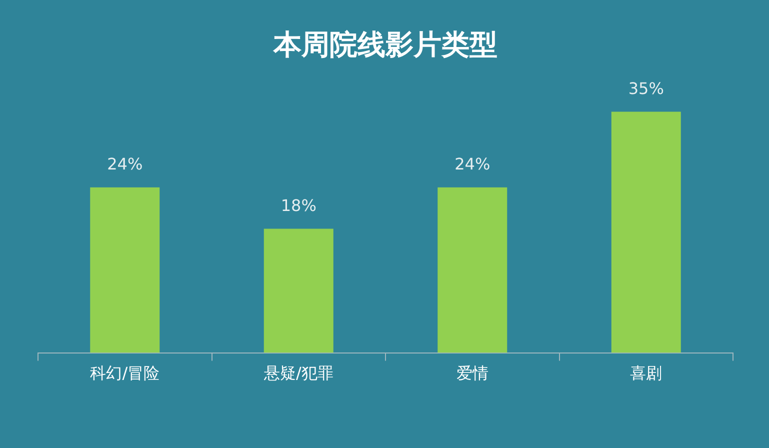  I want to click on data-label: 35%, so click(646, 88).